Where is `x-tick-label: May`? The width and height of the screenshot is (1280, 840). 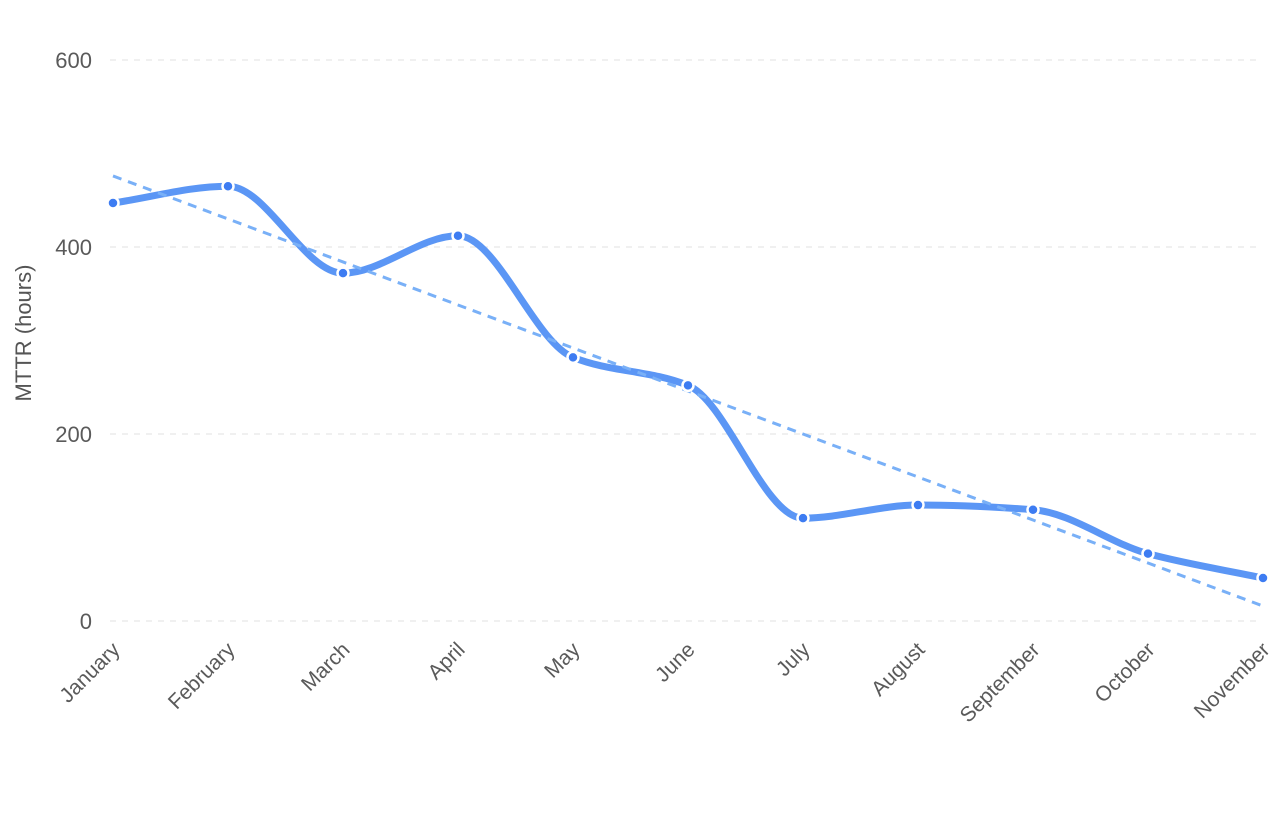 x-tick-label: May is located at coordinates (562, 660).